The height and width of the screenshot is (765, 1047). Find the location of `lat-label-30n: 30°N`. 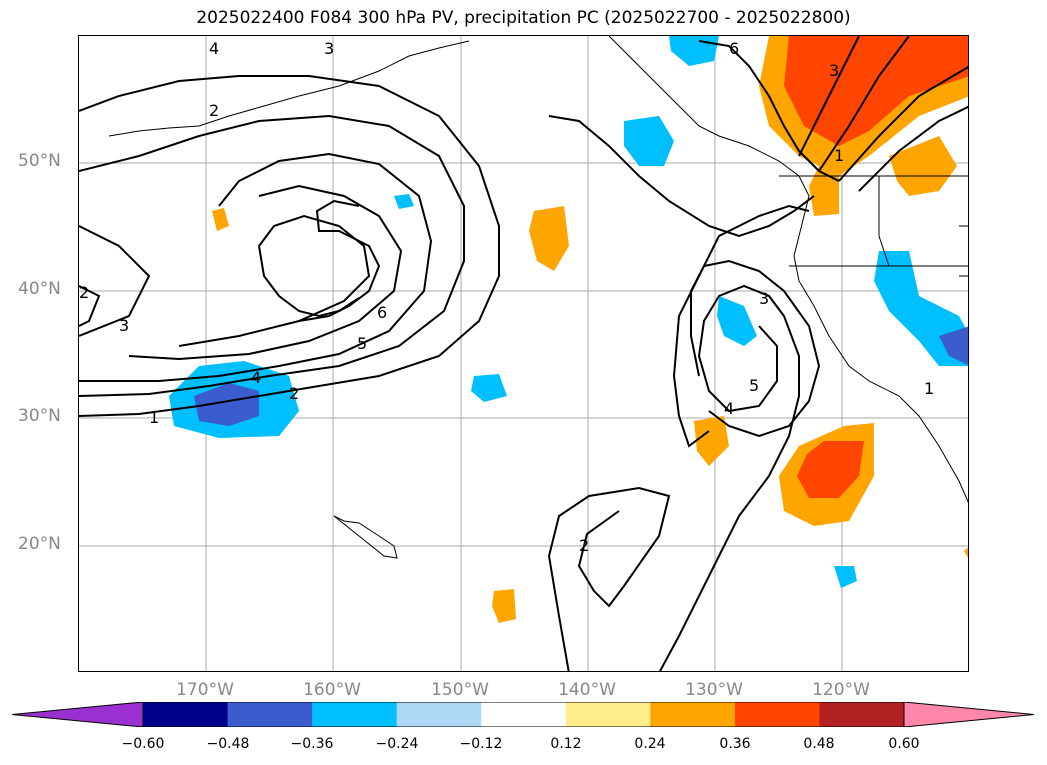

lat-label-30n: 30°N is located at coordinates (39, 416).